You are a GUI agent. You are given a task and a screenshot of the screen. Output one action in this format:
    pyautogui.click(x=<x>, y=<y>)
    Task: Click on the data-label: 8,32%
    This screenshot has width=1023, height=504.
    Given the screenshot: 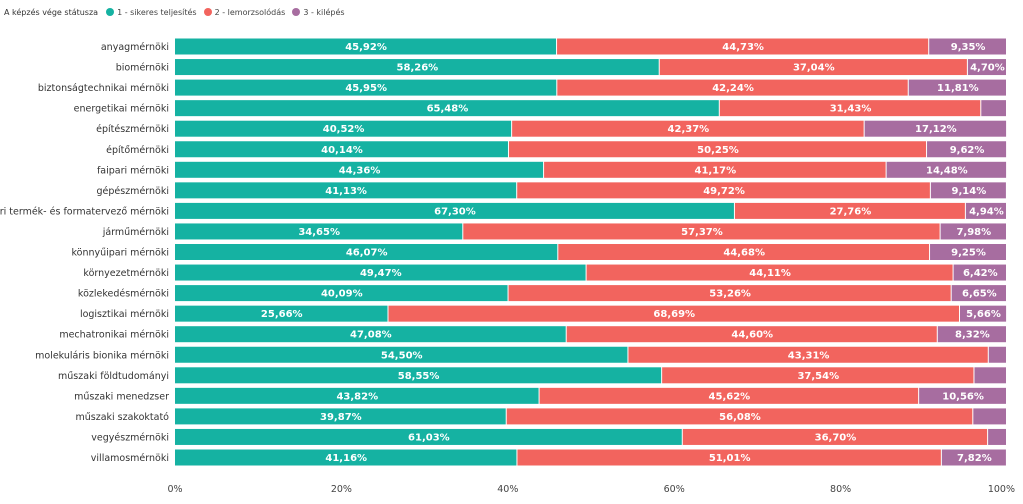 What is the action you would take?
    pyautogui.click(x=972, y=335)
    